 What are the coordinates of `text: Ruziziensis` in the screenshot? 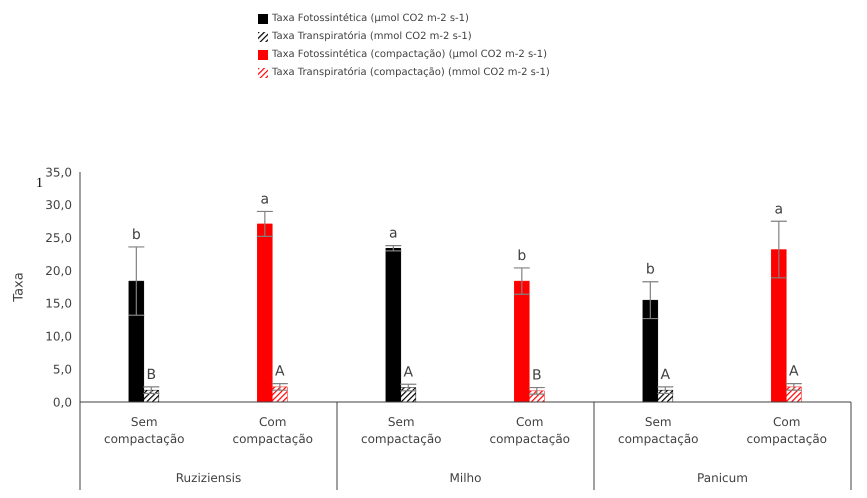 It's located at (209, 478).